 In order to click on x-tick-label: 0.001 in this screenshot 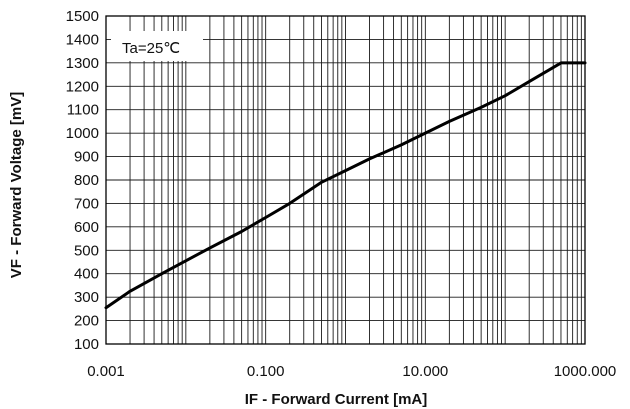, I will do `click(106, 371)`.